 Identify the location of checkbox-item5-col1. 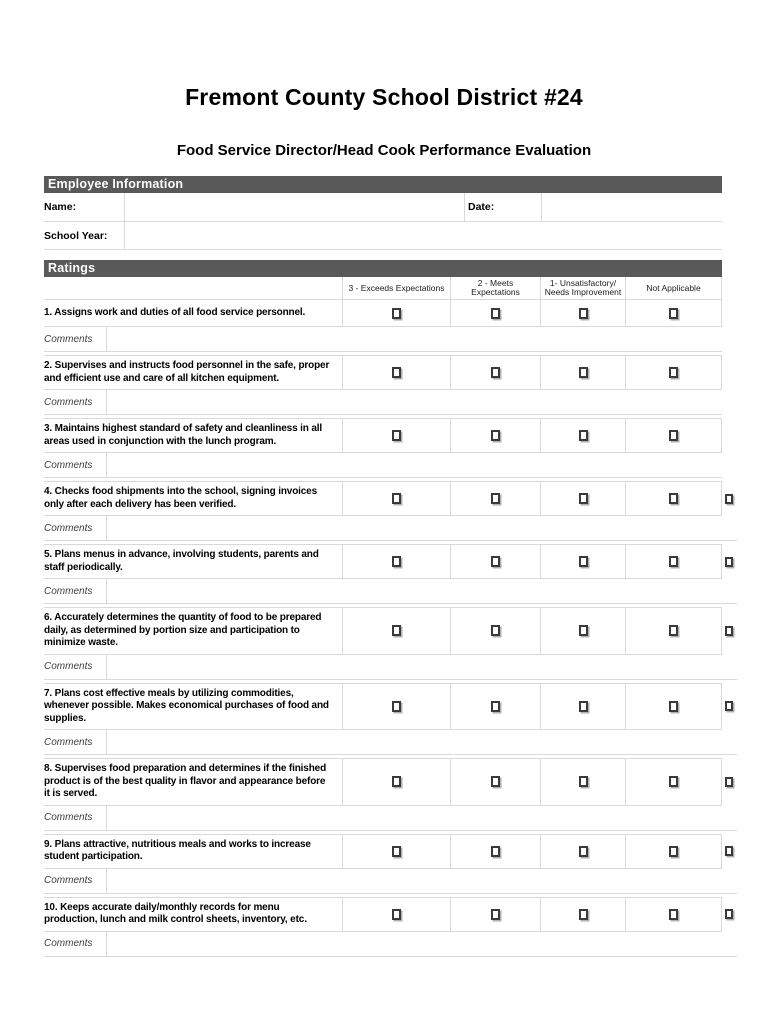
(396, 561).